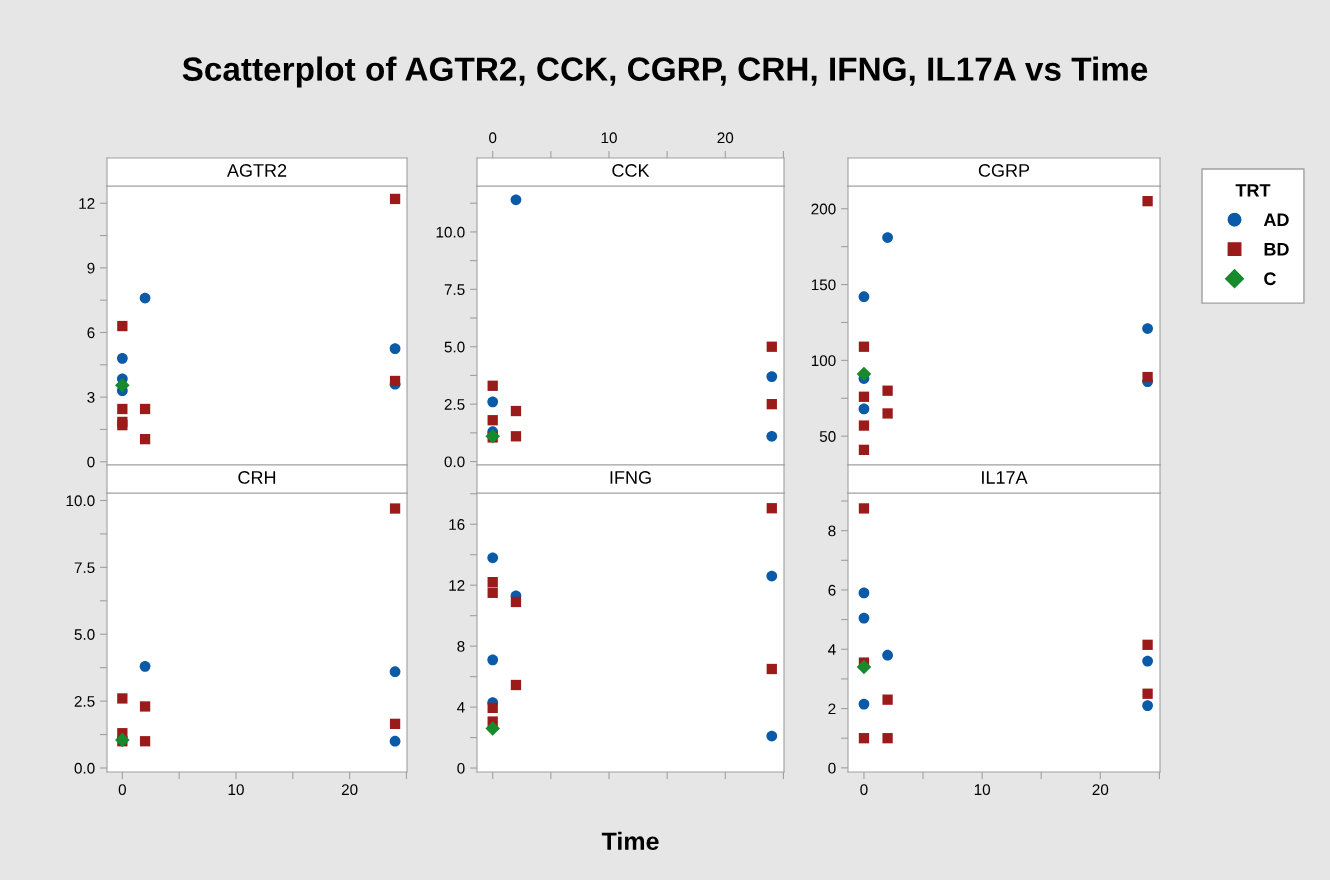 The image size is (1330, 880). I want to click on legend-title: TRT, so click(1253, 190).